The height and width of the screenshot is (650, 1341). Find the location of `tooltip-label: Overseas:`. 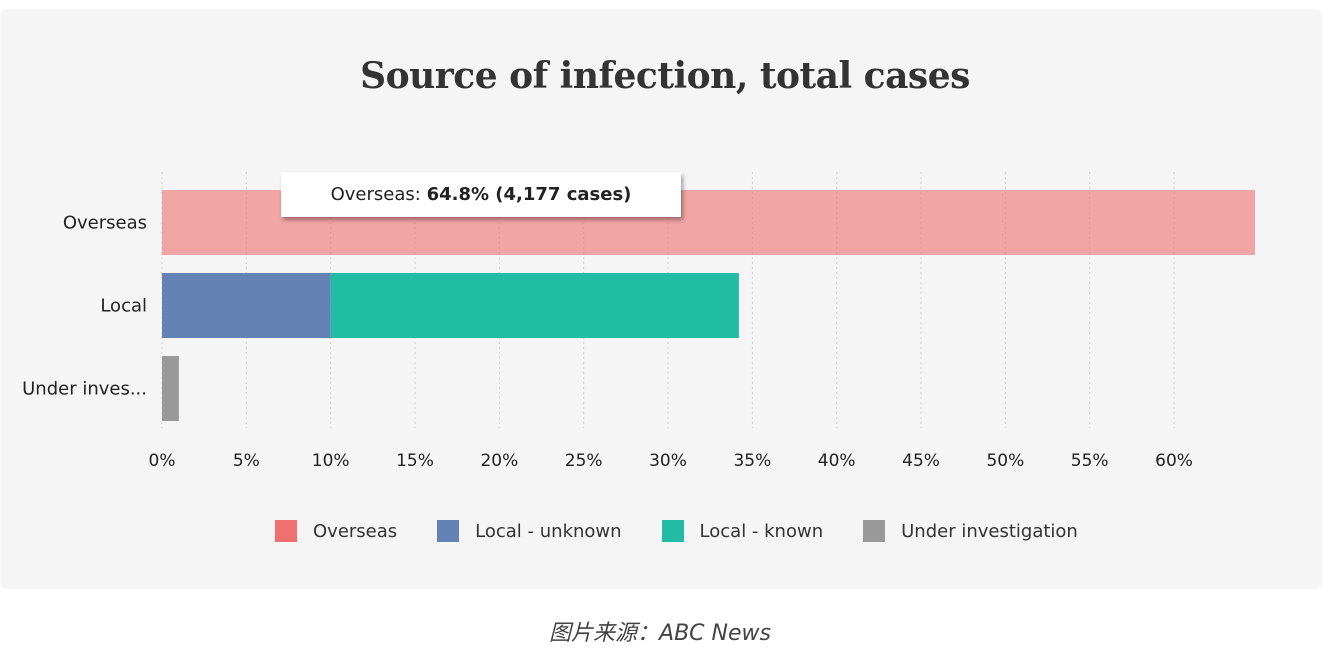

tooltip-label: Overseas: is located at coordinates (375, 194).